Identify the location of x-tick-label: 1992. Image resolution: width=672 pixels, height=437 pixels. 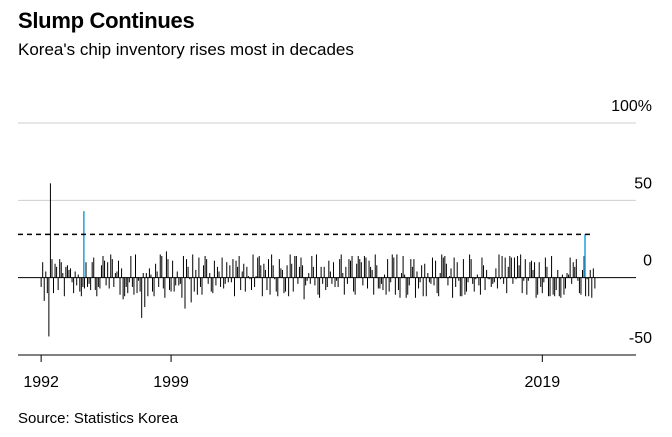
(41, 382).